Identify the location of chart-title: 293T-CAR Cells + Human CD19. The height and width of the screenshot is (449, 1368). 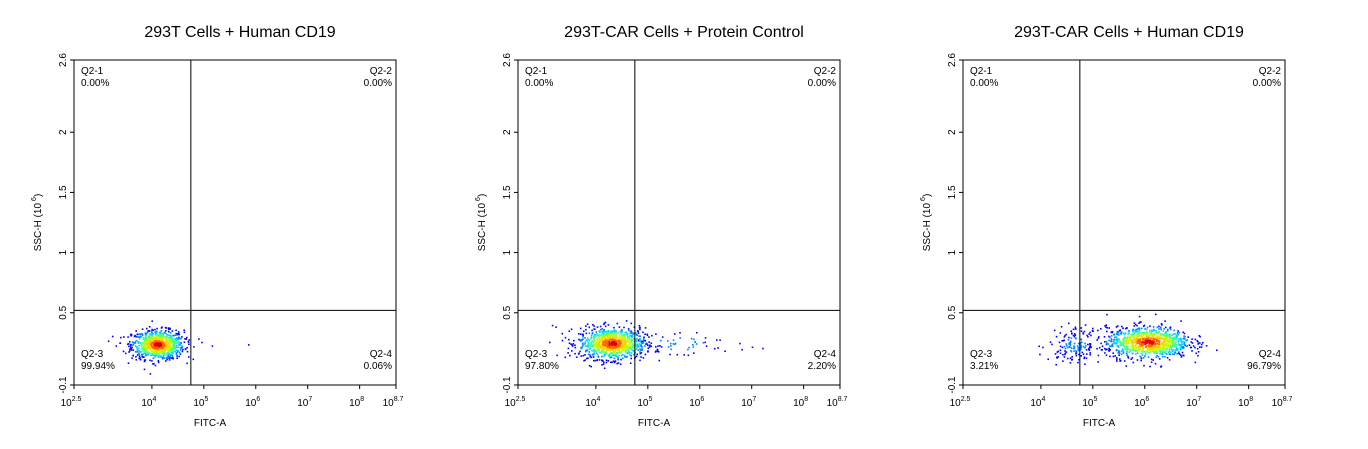
(1129, 32).